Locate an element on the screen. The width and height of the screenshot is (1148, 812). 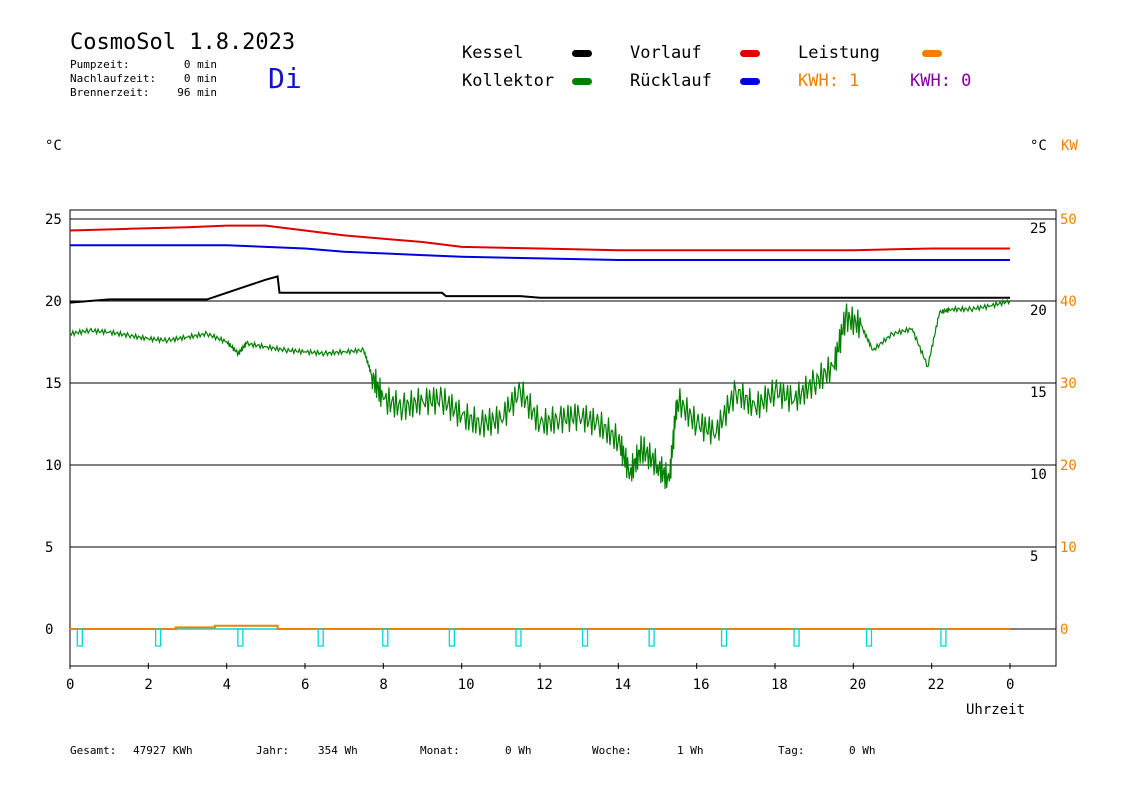
y-right-unit: °C is located at coordinates (1038, 146).